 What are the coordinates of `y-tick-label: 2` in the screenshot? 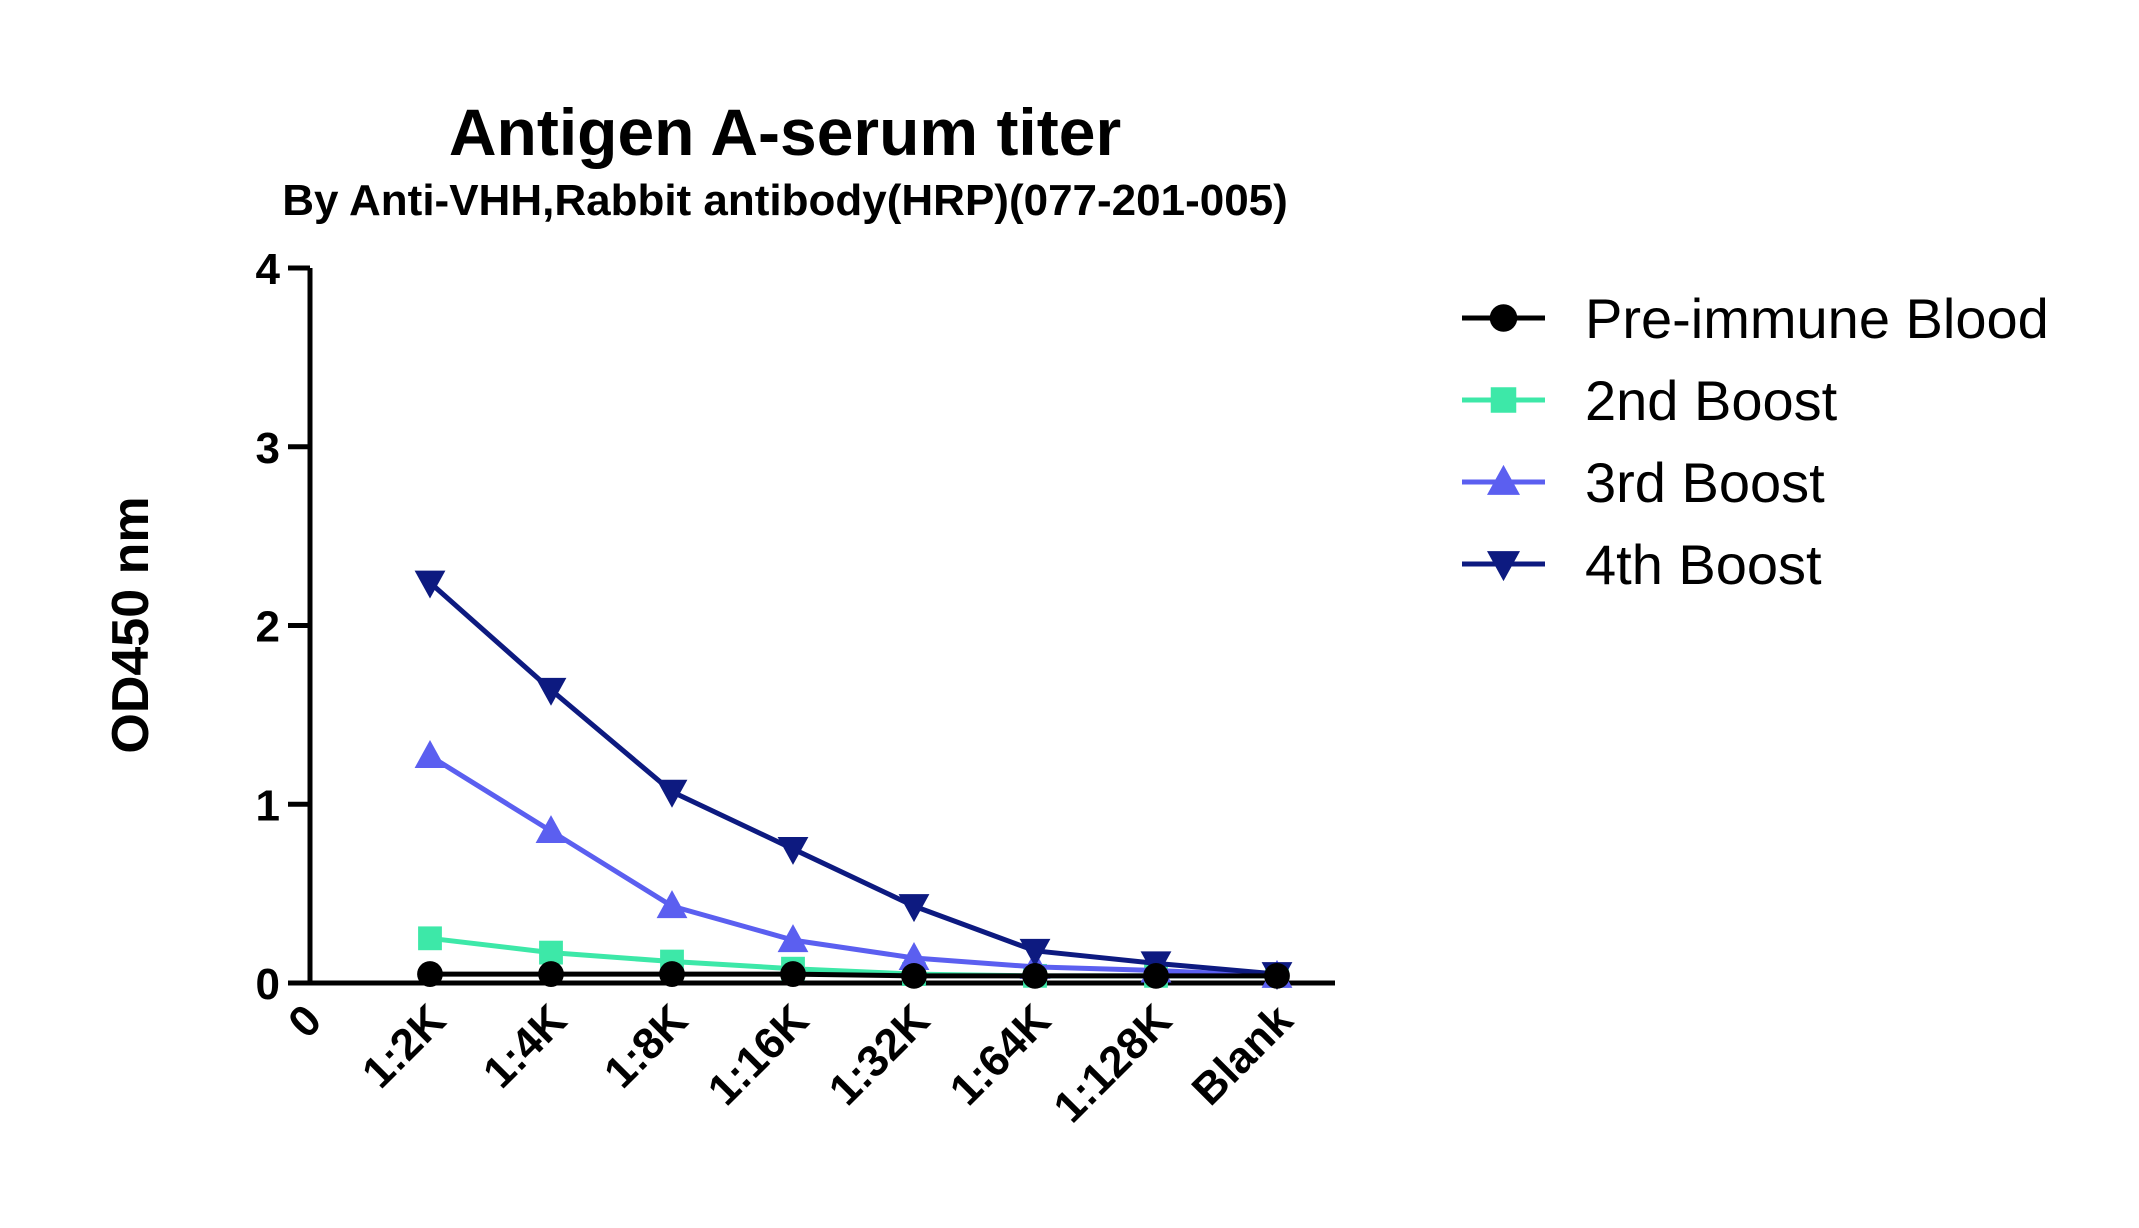 It's located at (268, 627).